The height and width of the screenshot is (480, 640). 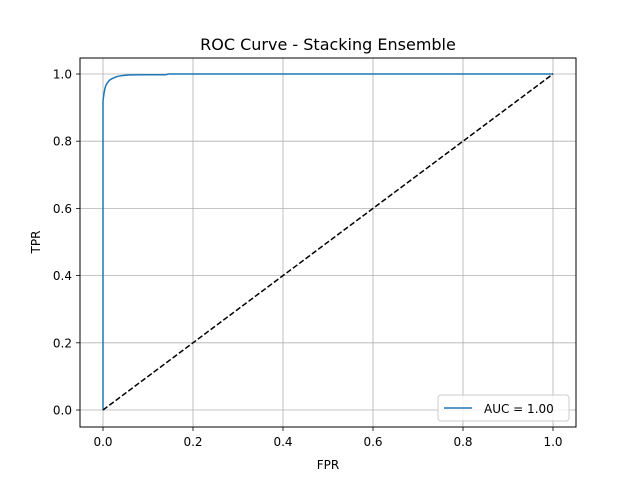 What do you see at coordinates (62, 209) in the screenshot?
I see `y-tick-label: 0.6` at bounding box center [62, 209].